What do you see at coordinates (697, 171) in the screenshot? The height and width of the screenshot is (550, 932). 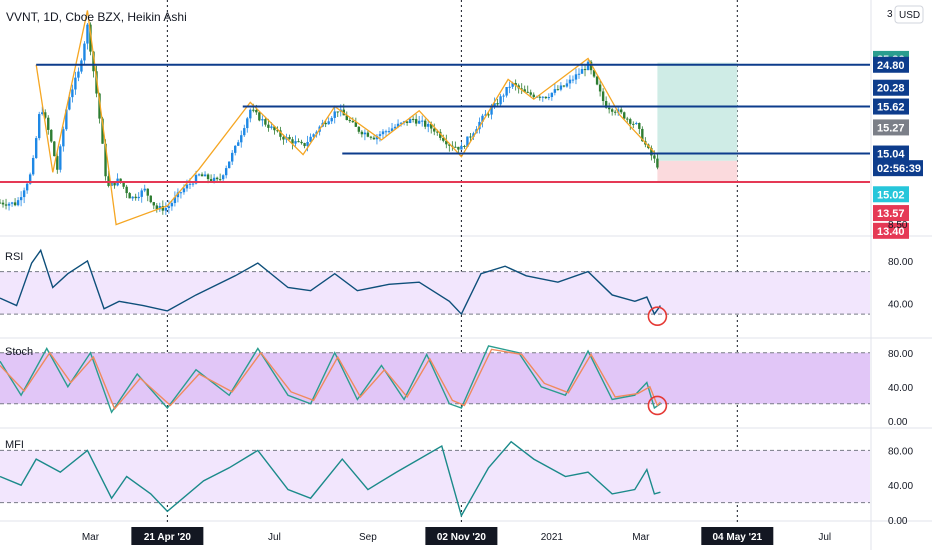 I see `stop-zone` at bounding box center [697, 171].